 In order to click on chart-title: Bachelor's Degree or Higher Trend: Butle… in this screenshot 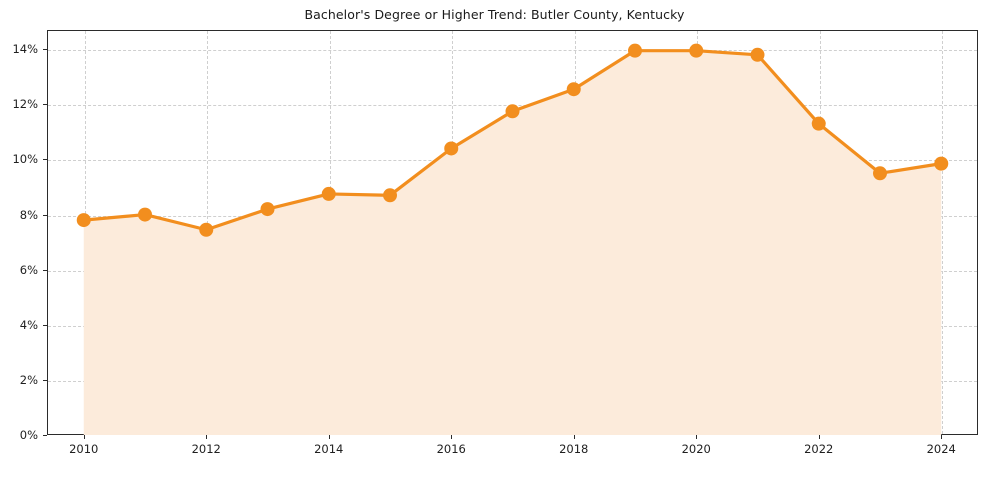, I will do `click(494, 14)`.